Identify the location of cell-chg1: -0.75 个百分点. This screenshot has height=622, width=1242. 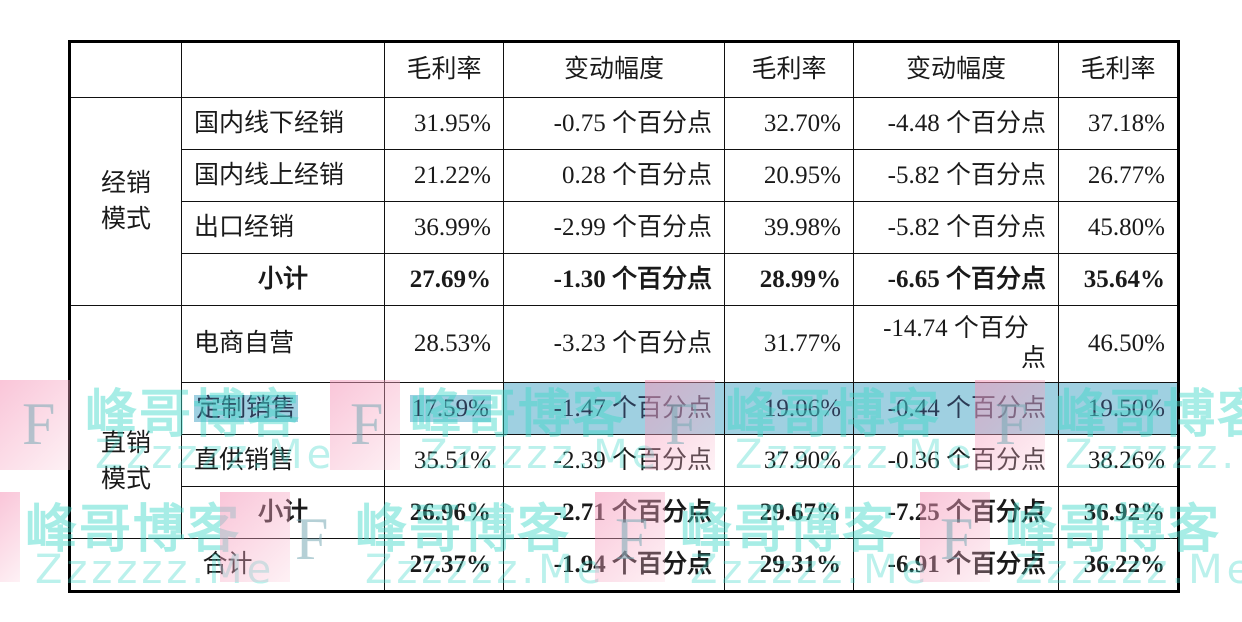
(614, 123).